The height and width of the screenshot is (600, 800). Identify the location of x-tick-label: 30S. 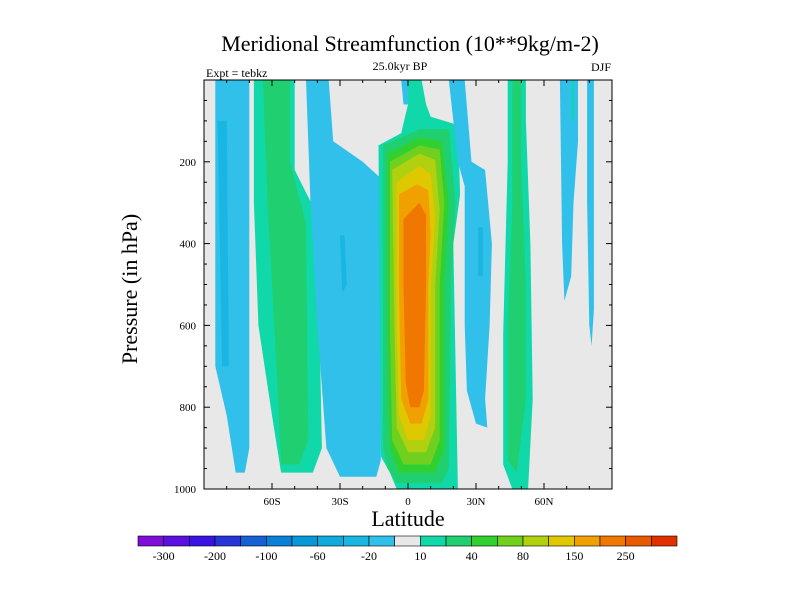
(339, 502).